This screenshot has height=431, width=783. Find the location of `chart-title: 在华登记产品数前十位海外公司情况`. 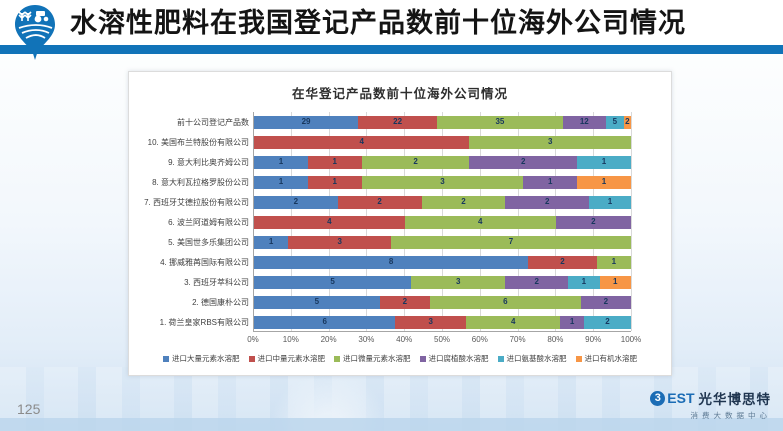

chart-title: 在华登记产品数前十位海外公司情况 is located at coordinates (399, 94).